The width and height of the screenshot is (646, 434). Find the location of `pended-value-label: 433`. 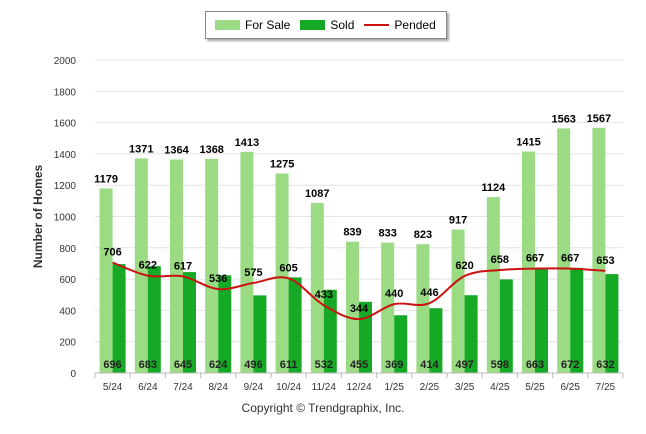

pended-value-label: 433 is located at coordinates (324, 295).